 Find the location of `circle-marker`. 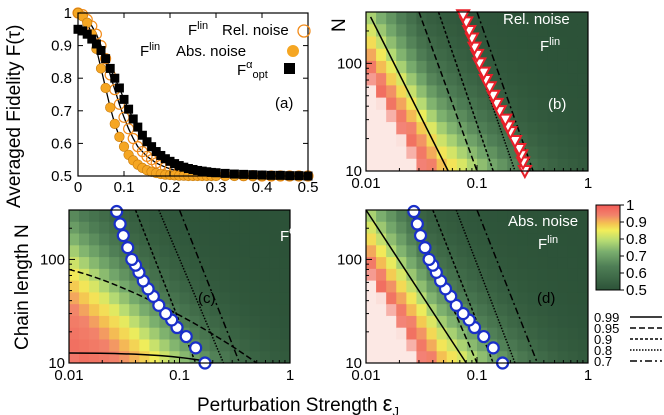

circle-marker is located at coordinates (463, 313).